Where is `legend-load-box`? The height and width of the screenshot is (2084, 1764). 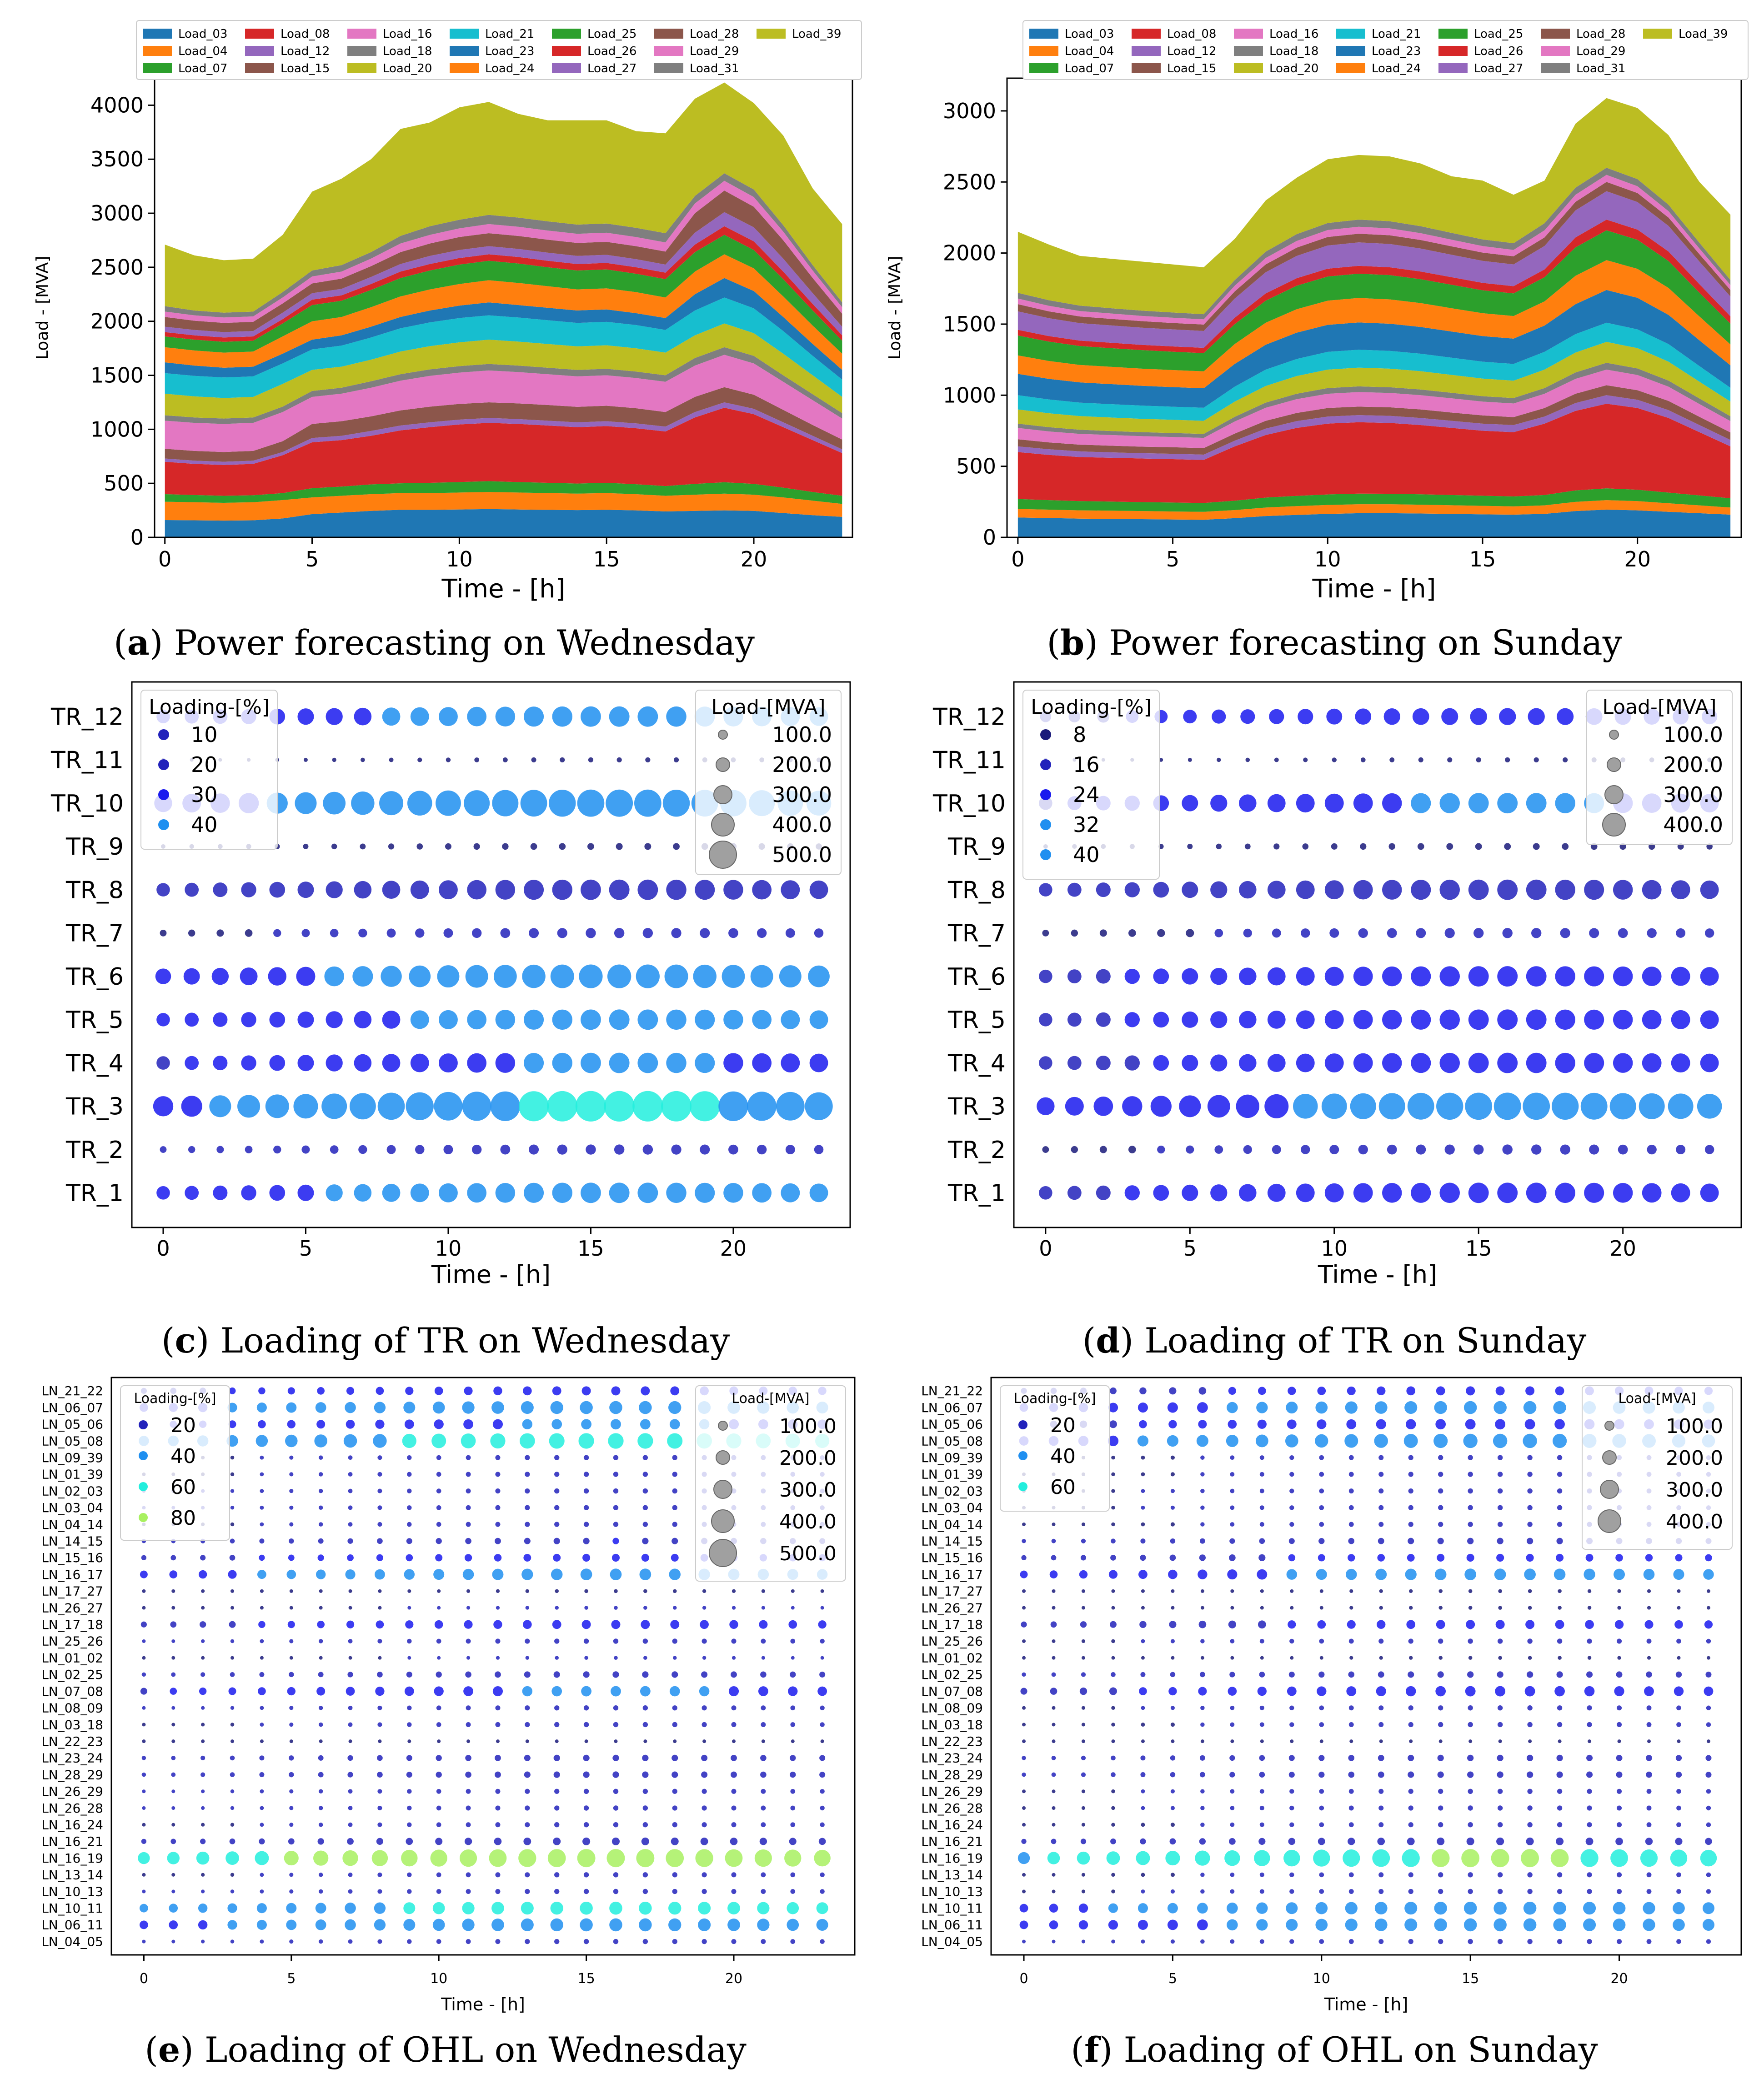
legend-load-box is located at coordinates (1657, 1467).